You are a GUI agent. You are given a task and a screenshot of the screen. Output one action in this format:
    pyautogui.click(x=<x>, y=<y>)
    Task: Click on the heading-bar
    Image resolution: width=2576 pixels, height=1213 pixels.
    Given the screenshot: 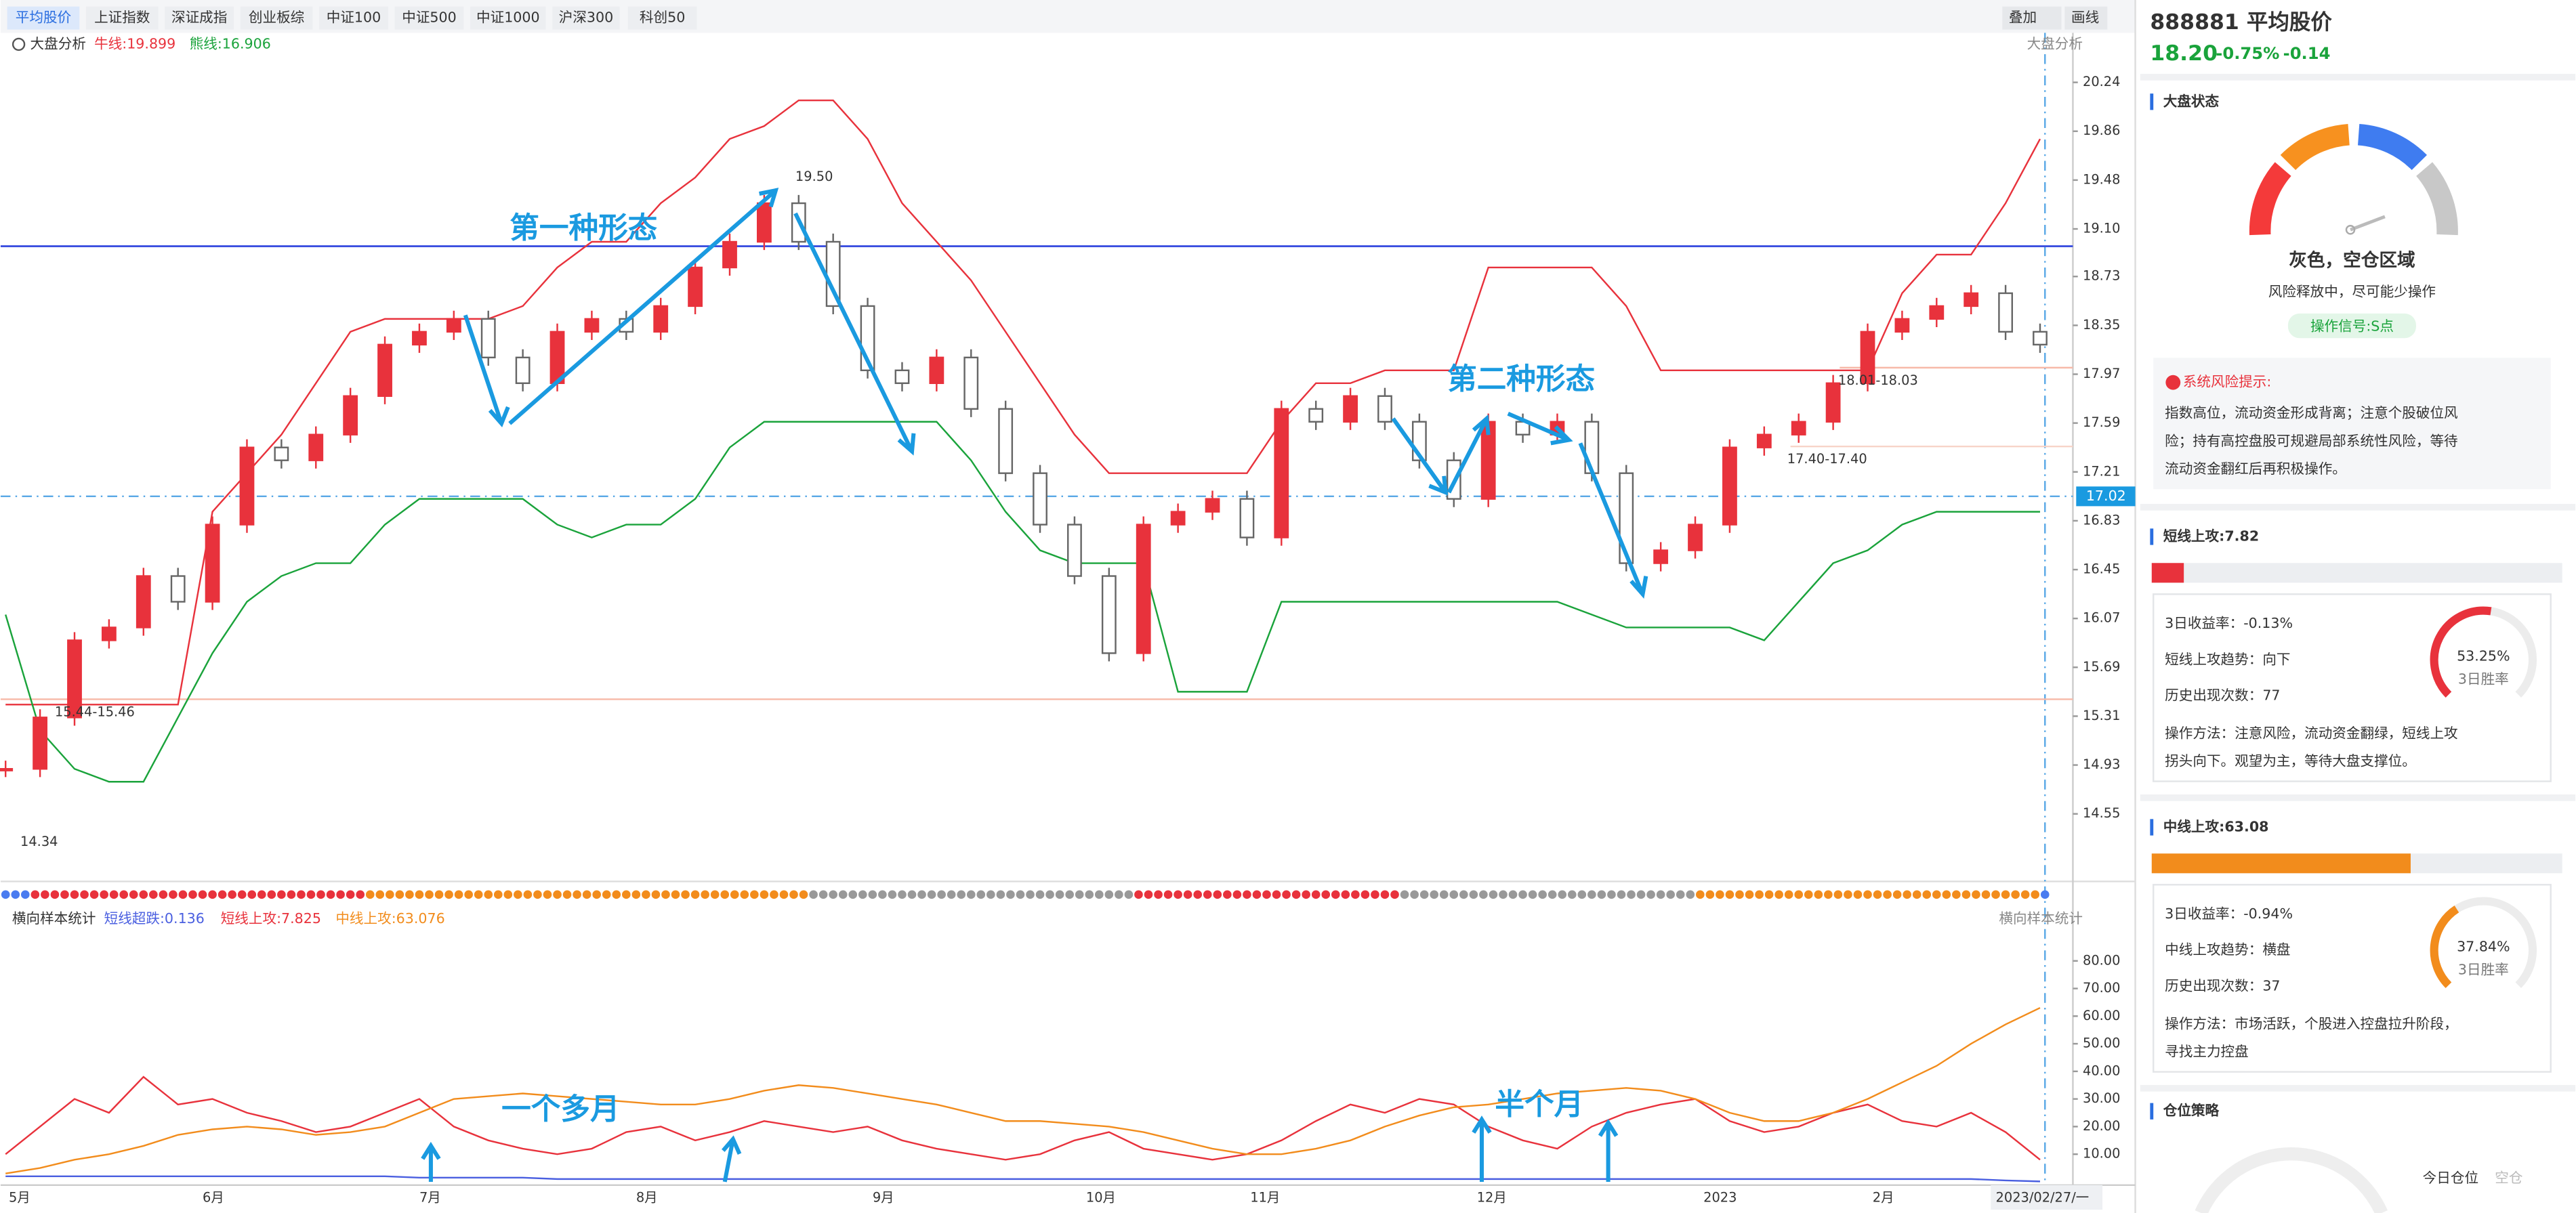 What is the action you would take?
    pyautogui.click(x=2152, y=1111)
    